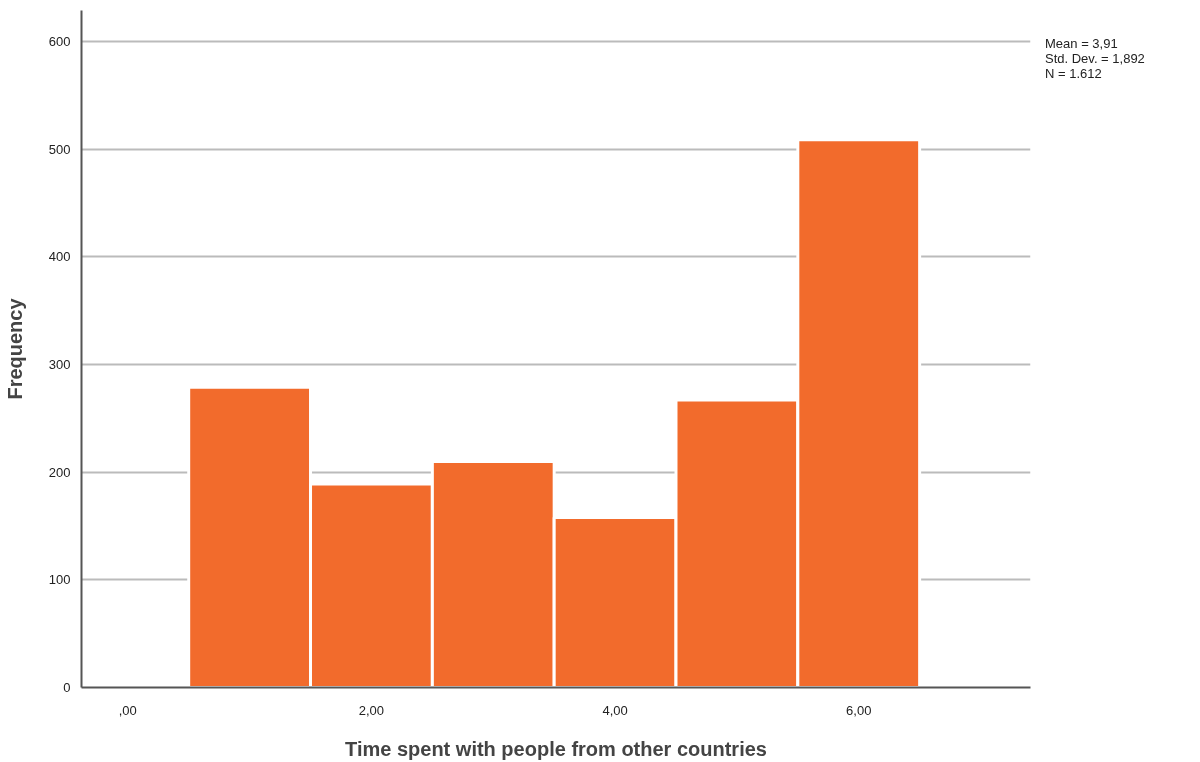 Image resolution: width=1200 pixels, height=762 pixels. I want to click on y-tick-label: 500, so click(59, 149).